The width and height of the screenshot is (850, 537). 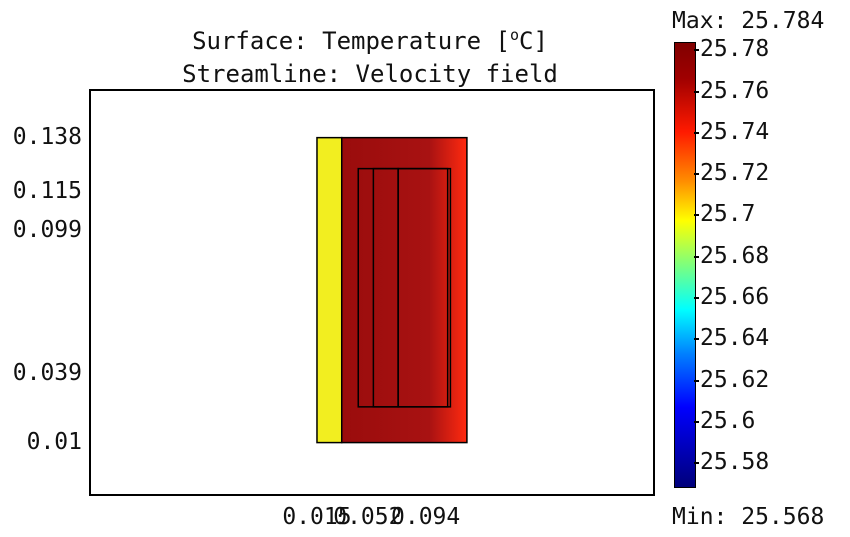 What do you see at coordinates (368, 517) in the screenshot?
I see `x-tick-label: 0.052` at bounding box center [368, 517].